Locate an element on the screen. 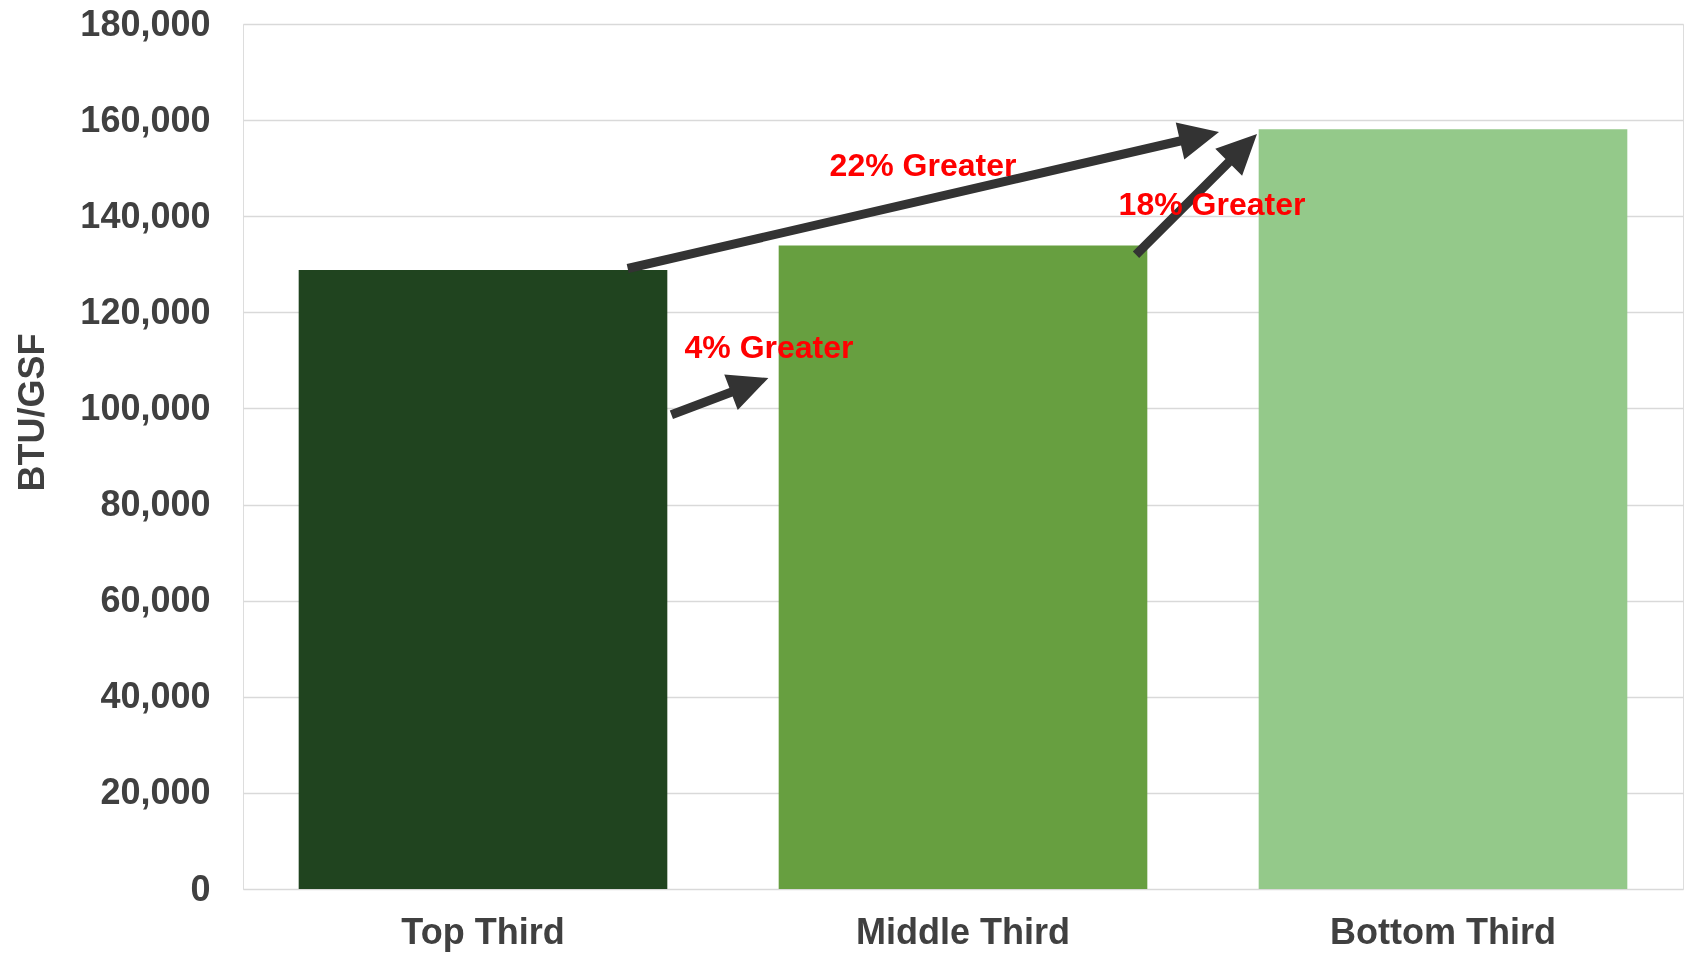 The height and width of the screenshot is (956, 1687). y-tick-label: 140,000 is located at coordinates (145, 215).